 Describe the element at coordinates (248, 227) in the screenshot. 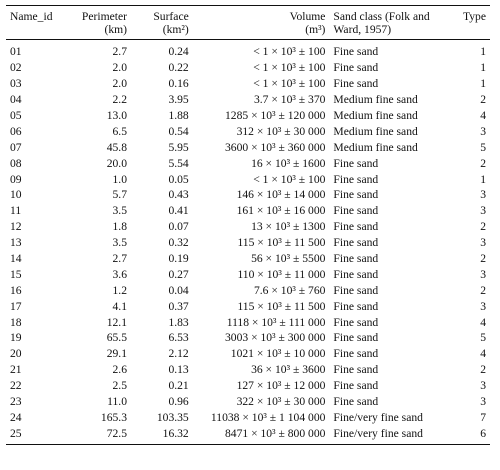

I see `table-row: 12 1.8 0.07 13 × 10³ ± 1300 Fine sand 2` at that location.